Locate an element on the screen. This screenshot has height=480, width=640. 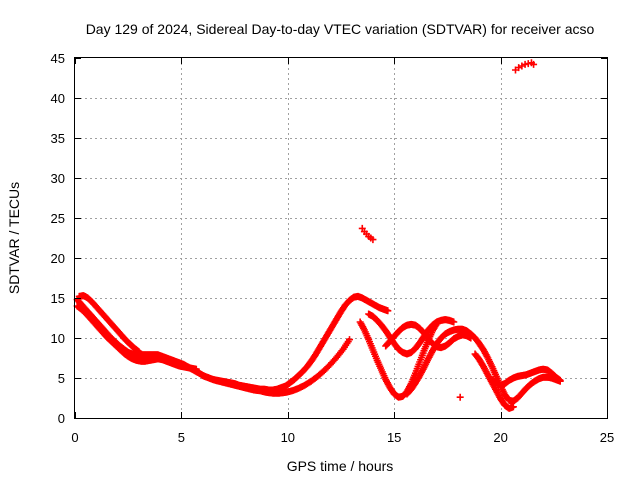
y-tick-label: 25 is located at coordinates (58, 218).